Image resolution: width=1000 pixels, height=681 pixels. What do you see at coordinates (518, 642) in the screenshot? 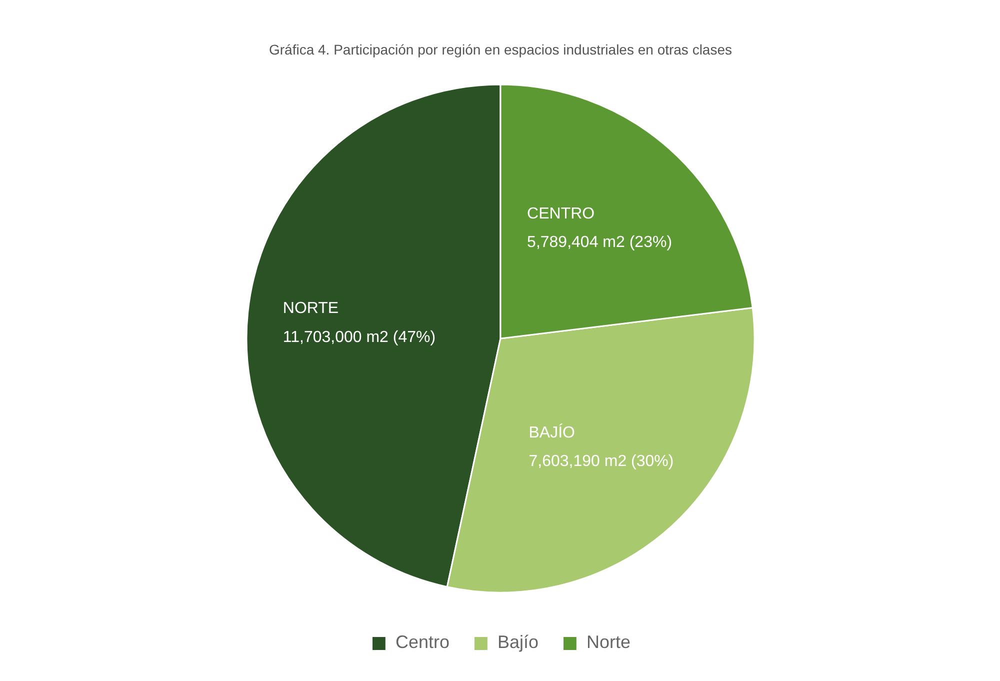
I see `legend-label: Bajío` at bounding box center [518, 642].